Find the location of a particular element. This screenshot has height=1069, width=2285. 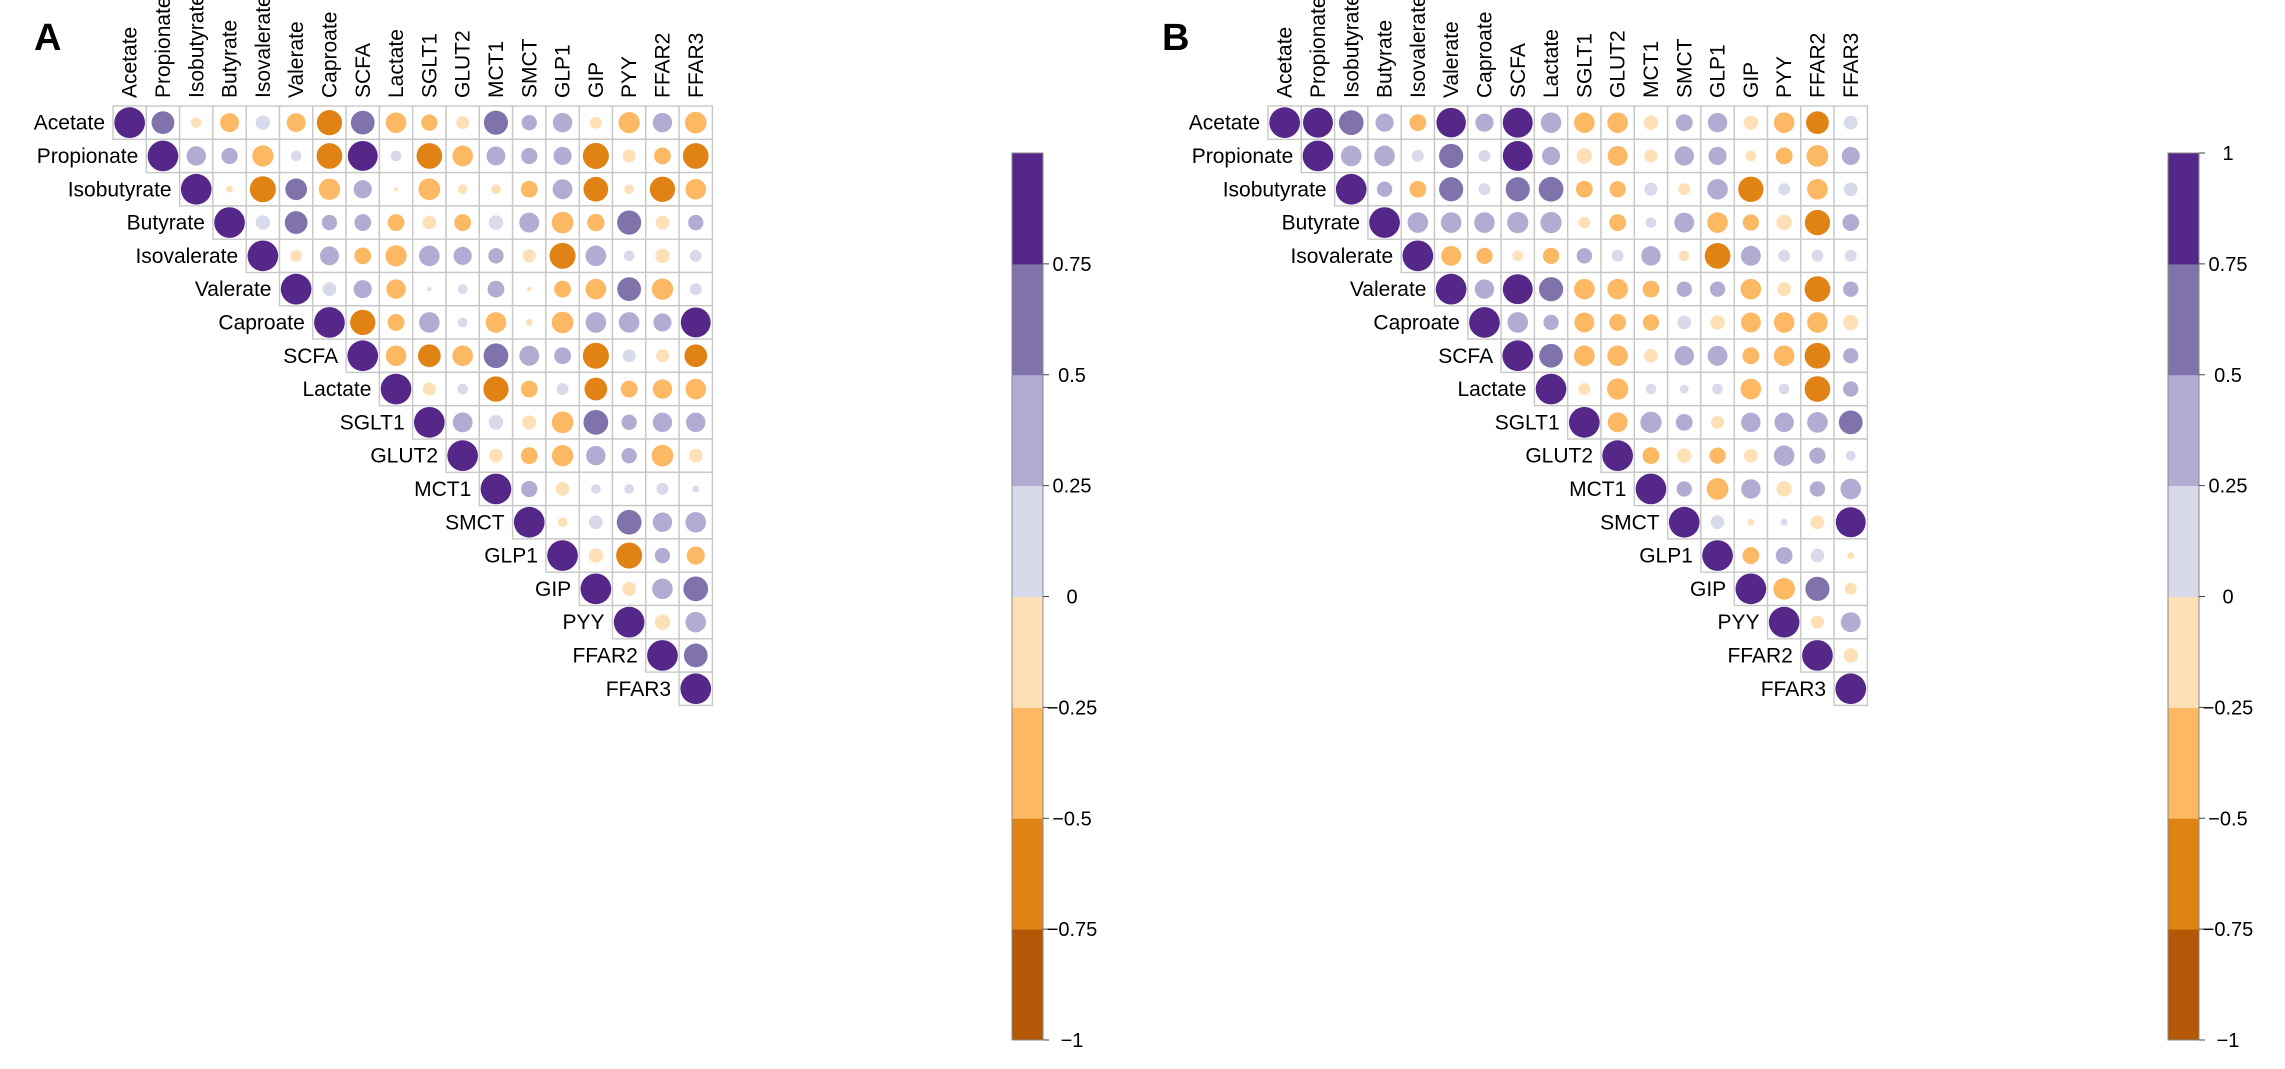

panel-a-corr-lactate-glut2 is located at coordinates (462, 389).